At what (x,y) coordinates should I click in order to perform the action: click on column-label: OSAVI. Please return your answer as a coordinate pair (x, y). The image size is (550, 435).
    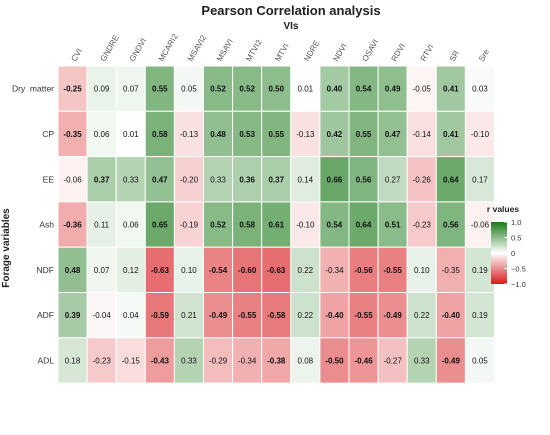
    Looking at the image, I should click on (370, 50).